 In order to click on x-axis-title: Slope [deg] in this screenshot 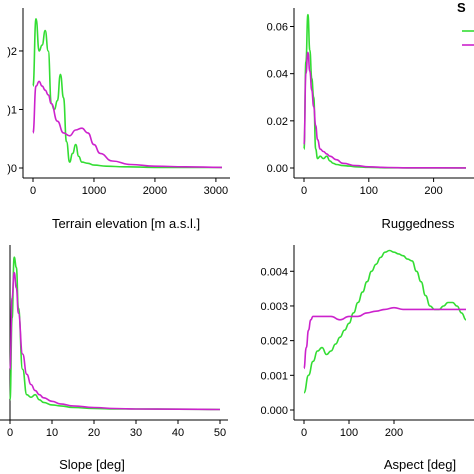, I will do `click(92, 464)`.